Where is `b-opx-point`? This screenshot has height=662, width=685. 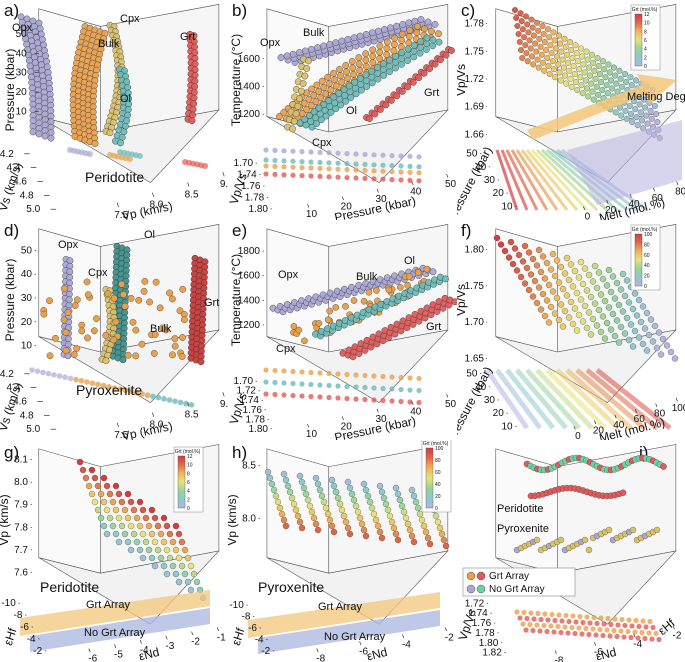
b-opx-point is located at coordinates (299, 52).